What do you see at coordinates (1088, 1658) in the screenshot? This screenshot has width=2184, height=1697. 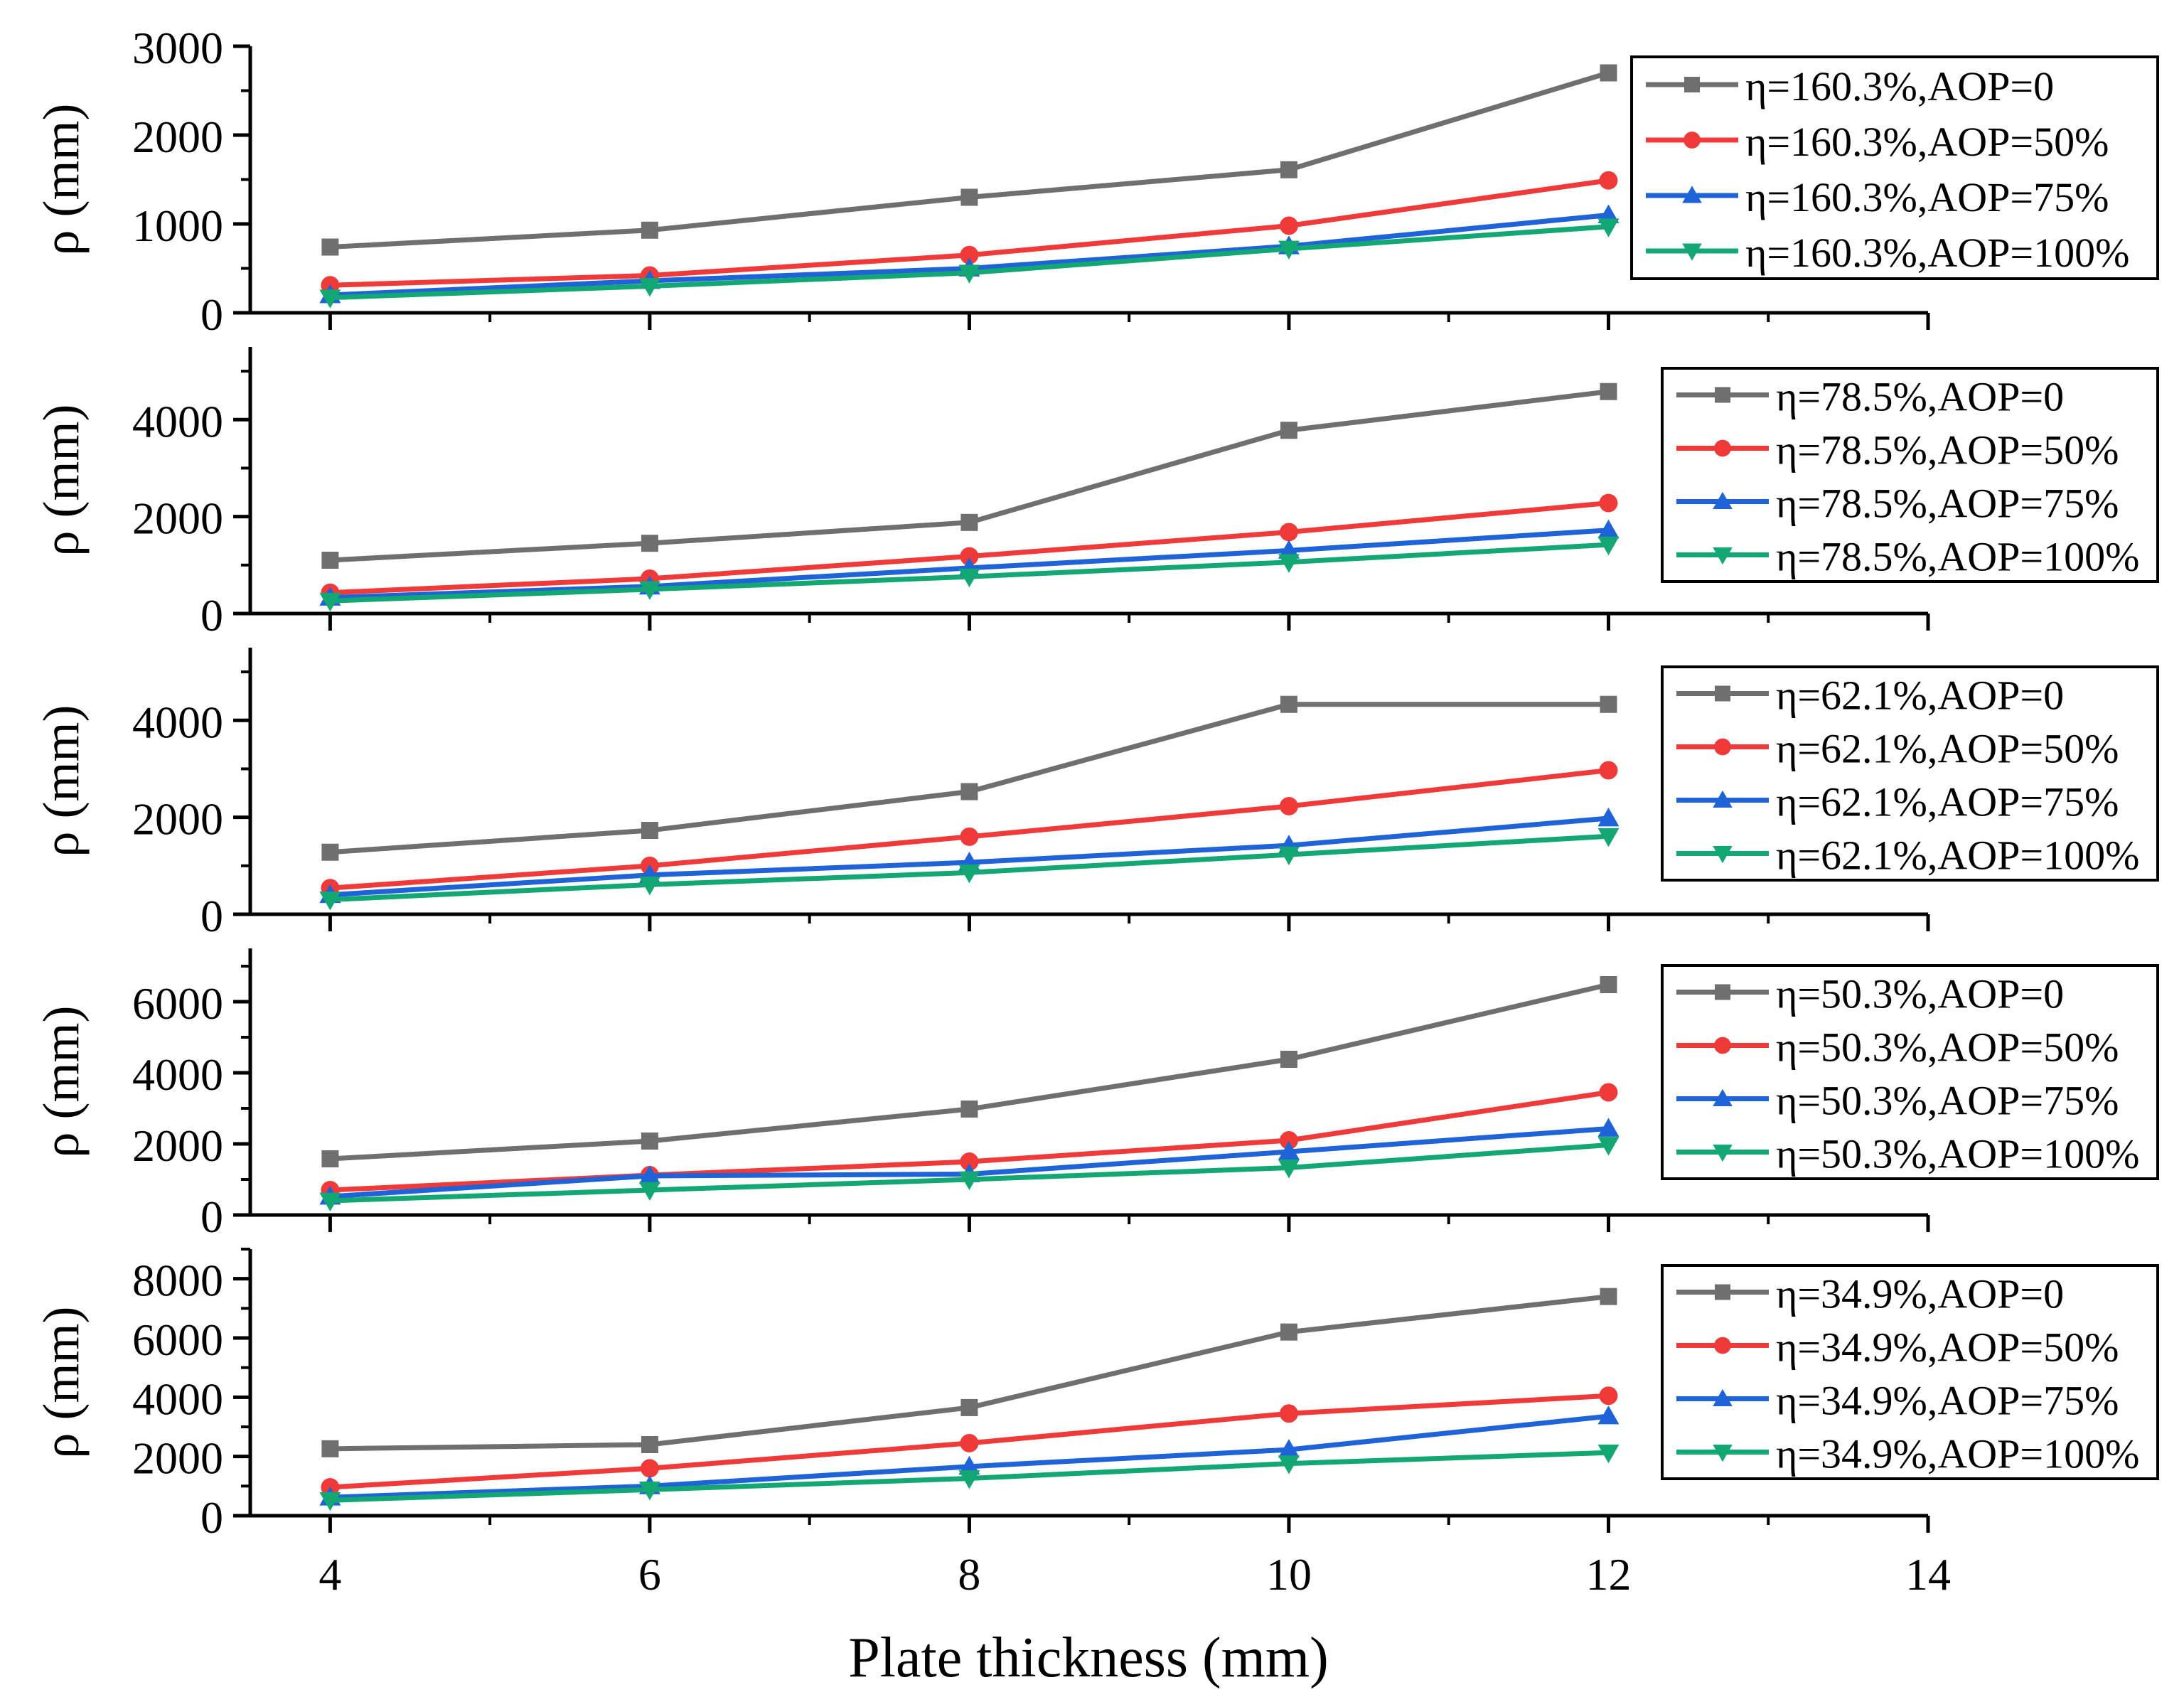 I see `x-axis-title: Plate thickness (mm)` at bounding box center [1088, 1658].